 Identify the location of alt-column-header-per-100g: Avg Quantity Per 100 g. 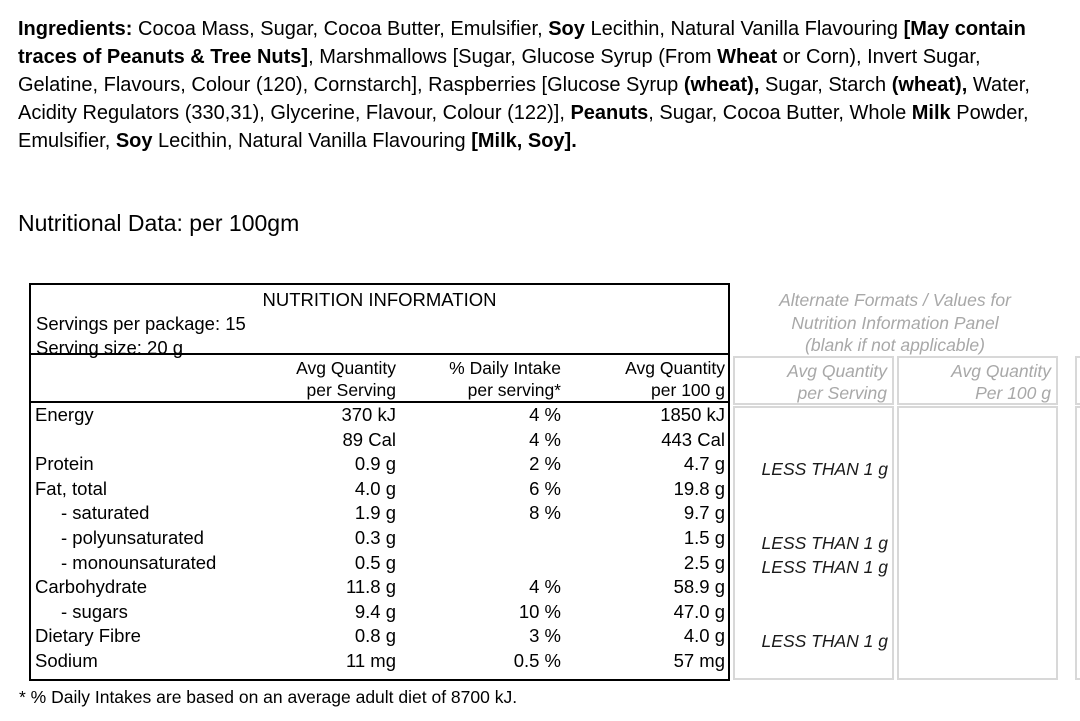
(977, 380).